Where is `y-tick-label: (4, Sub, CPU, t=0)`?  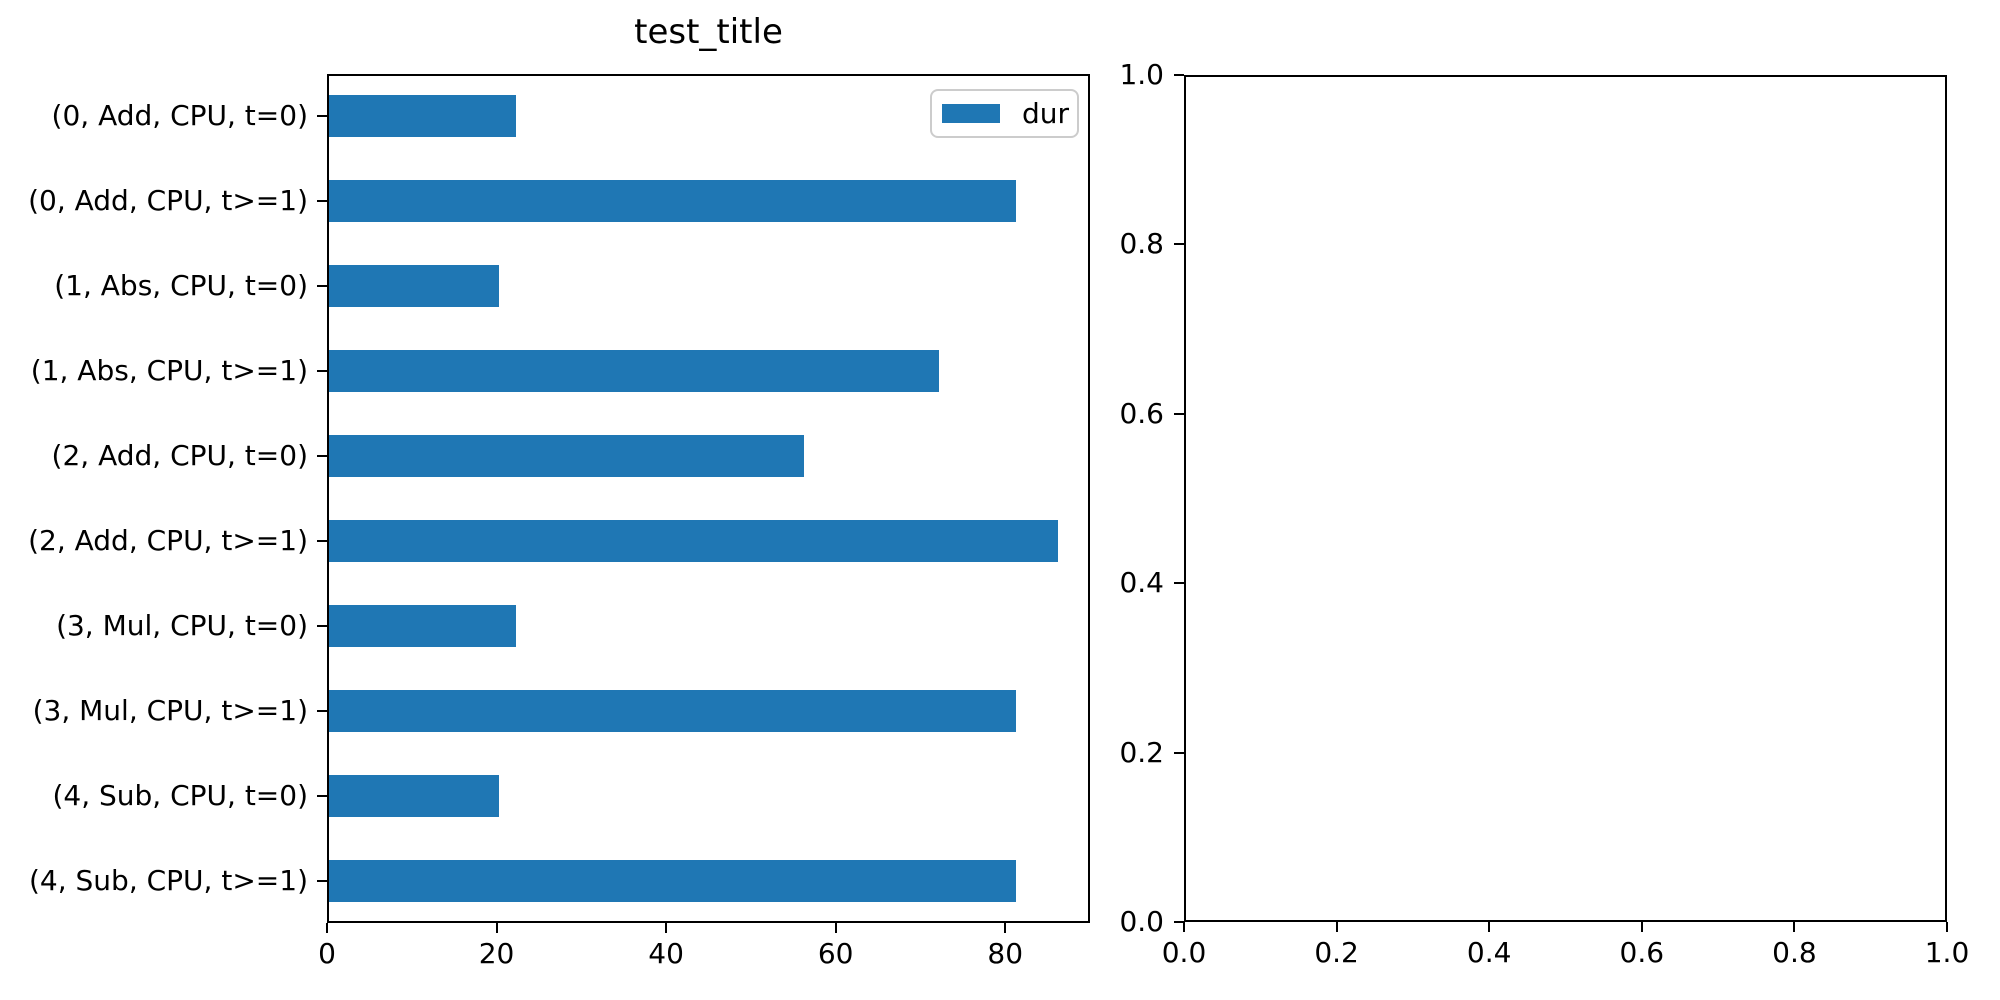
y-tick-label: (4, Sub, CPU, t=0) is located at coordinates (180, 795).